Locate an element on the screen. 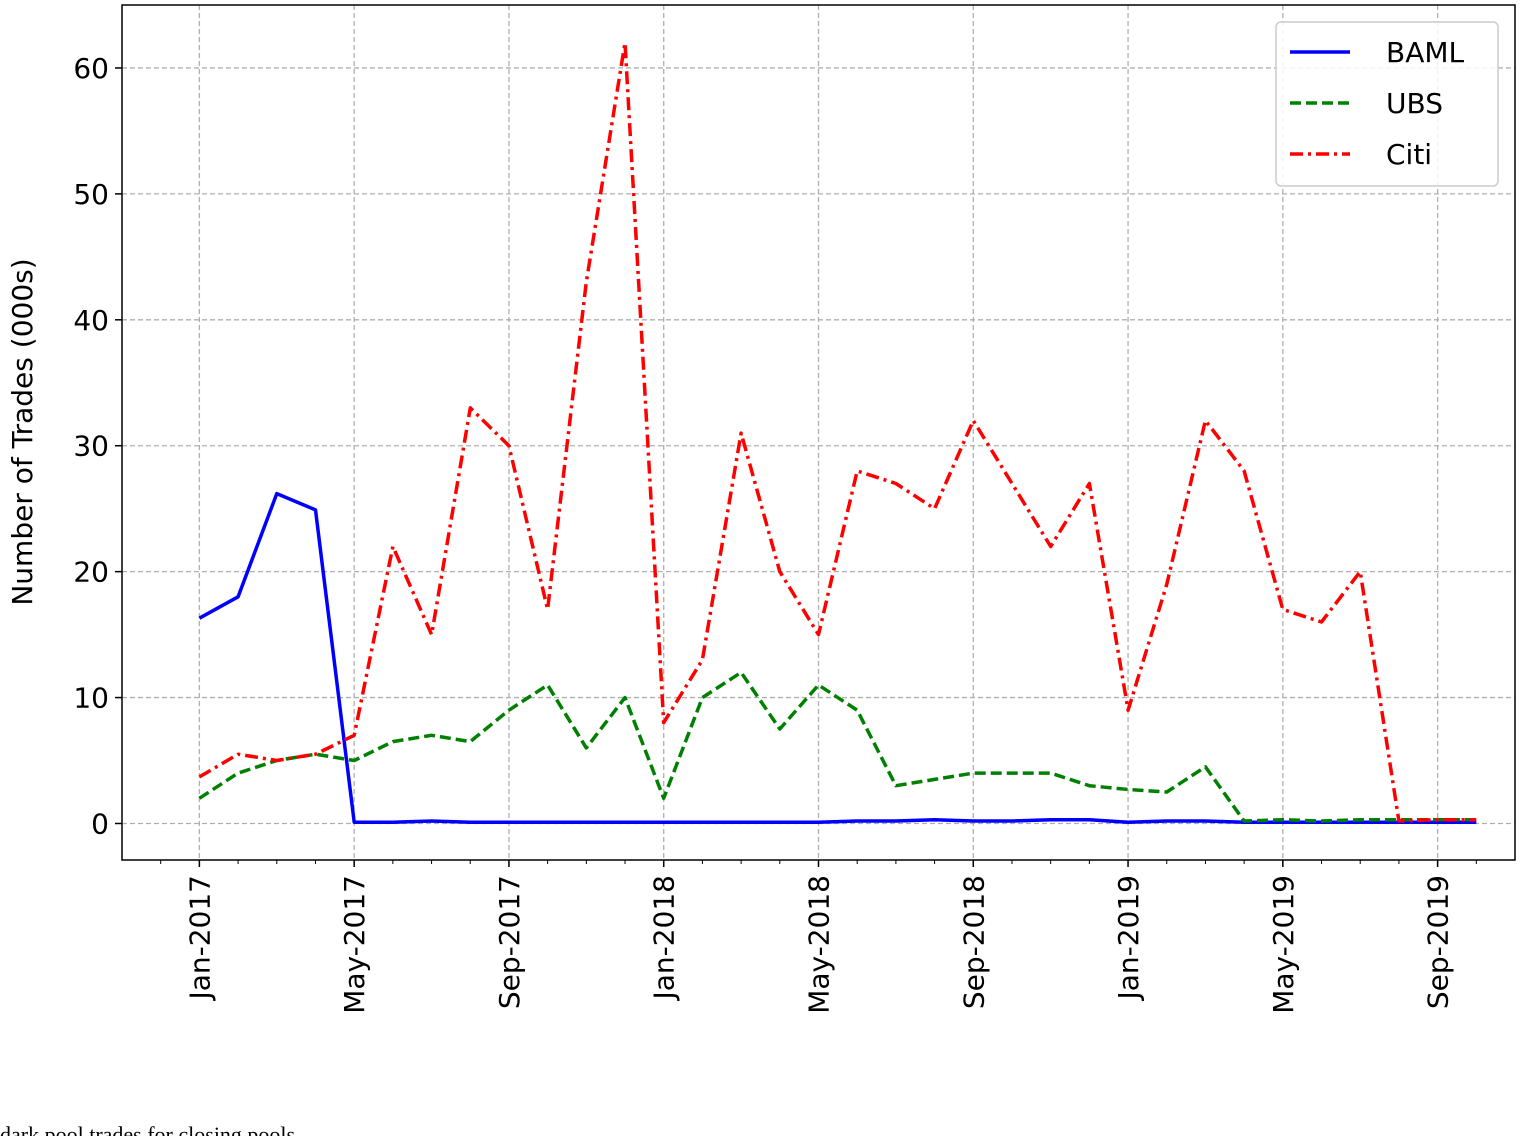 This screenshot has height=1136, width=1534. x-tick-label: Sep-2019 is located at coordinates (1438, 942).